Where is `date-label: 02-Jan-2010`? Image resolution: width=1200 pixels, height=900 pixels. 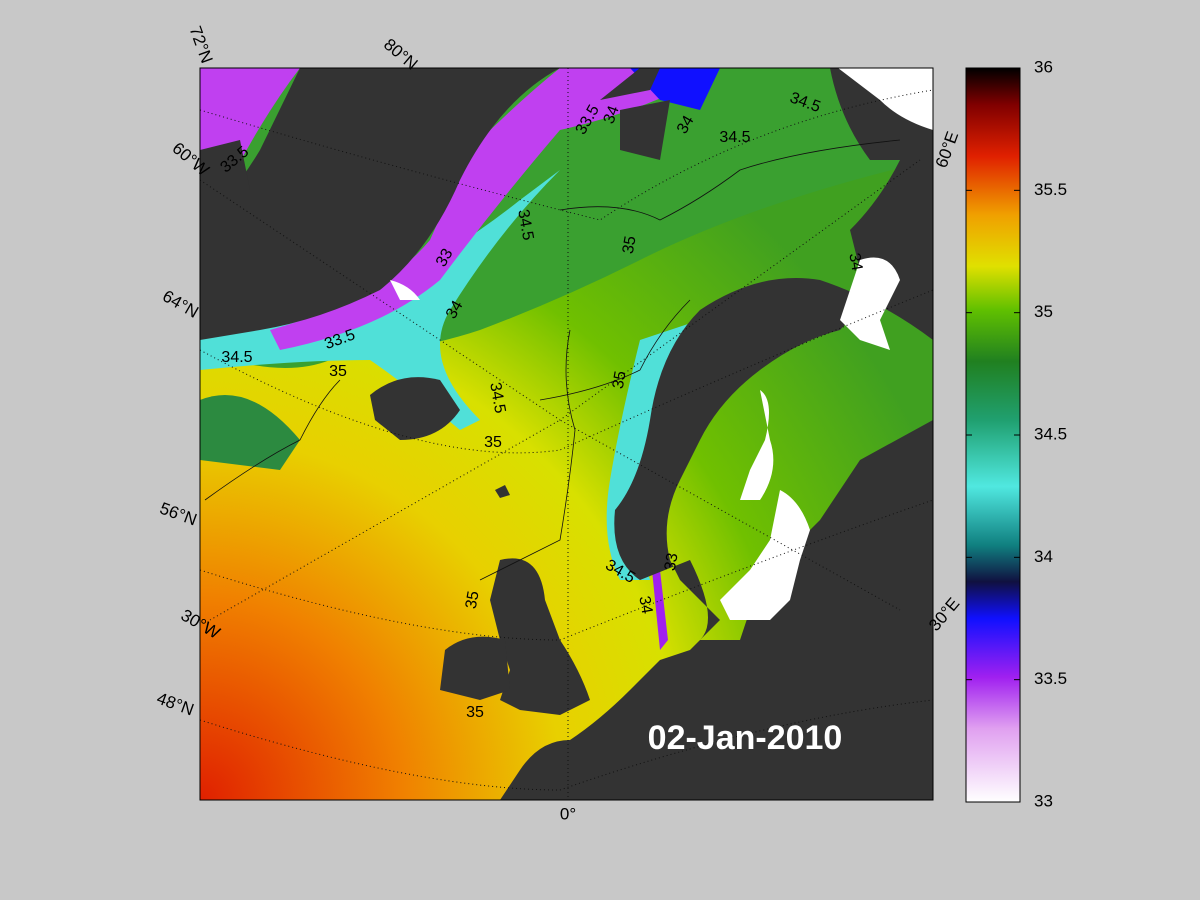 date-label: 02-Jan-2010 is located at coordinates (745, 738).